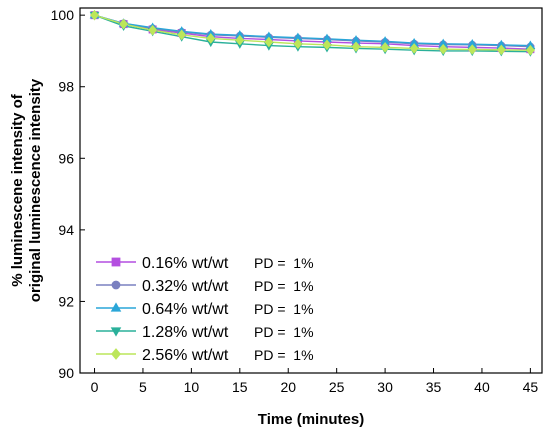 This screenshot has width=550, height=440. What do you see at coordinates (185, 263) in the screenshot?
I see `legend-label-1: 0.16% wt/wt` at bounding box center [185, 263].